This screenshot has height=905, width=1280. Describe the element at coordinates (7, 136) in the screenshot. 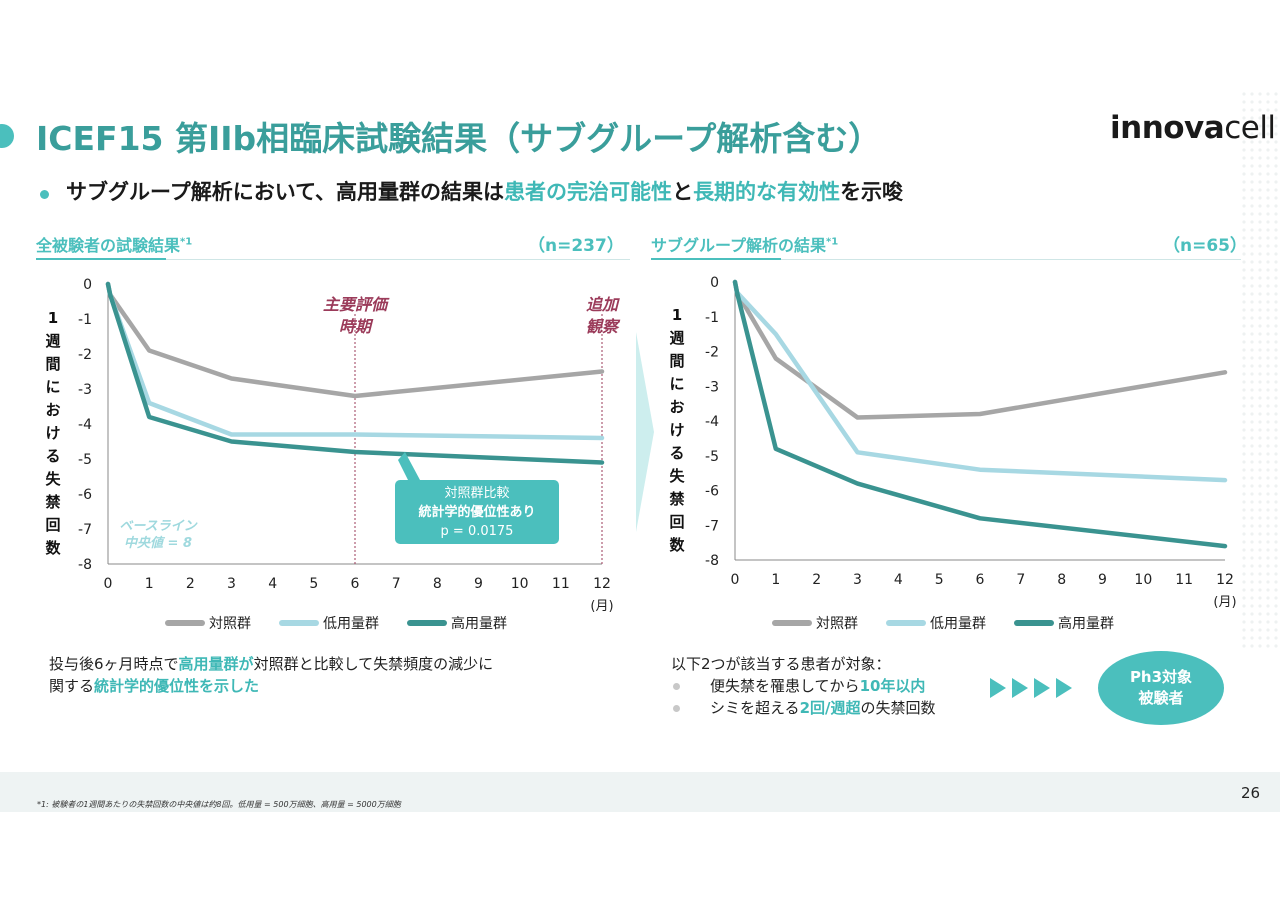

I see `title-bullet` at that location.